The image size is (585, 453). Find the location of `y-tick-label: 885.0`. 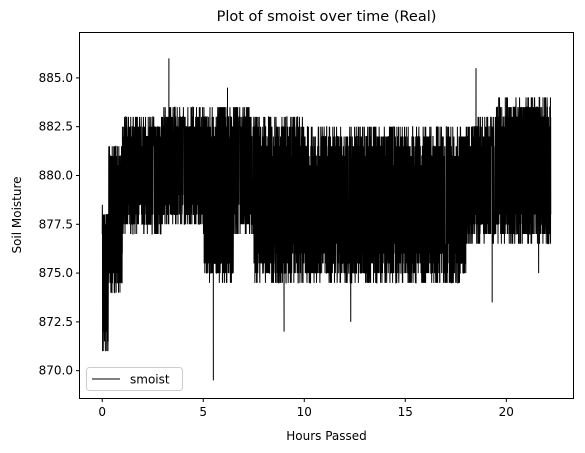

y-tick-label: 885.0 is located at coordinates (56, 78).